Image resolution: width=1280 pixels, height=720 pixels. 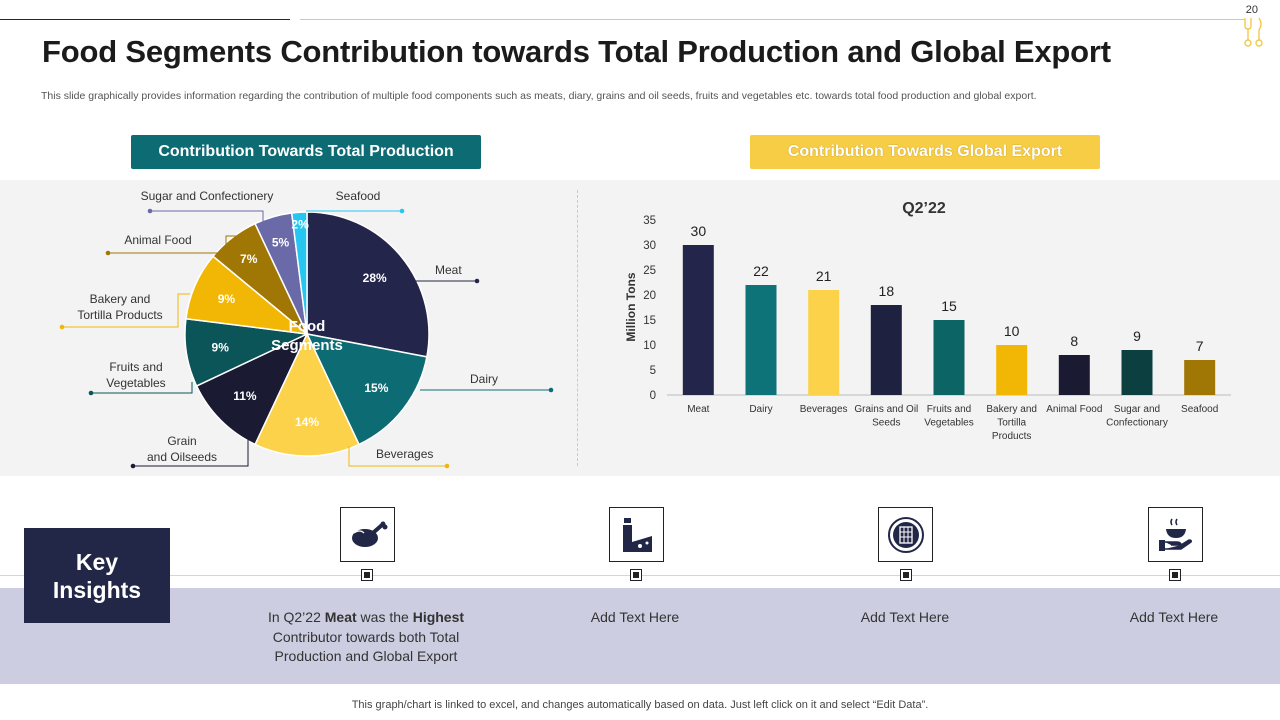 What do you see at coordinates (249, 259) in the screenshot?
I see `pie-percent-label: 7%` at bounding box center [249, 259].